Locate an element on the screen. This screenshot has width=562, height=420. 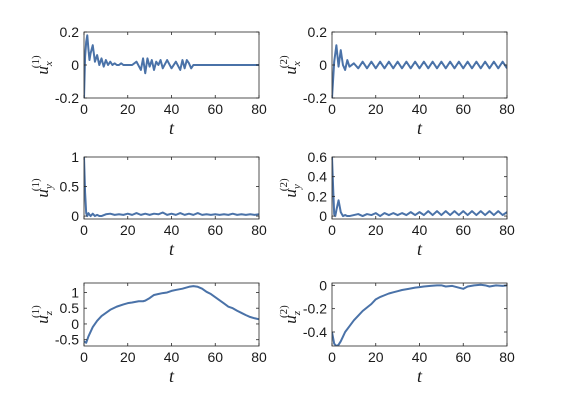
subplot-uz2: 0 20 40 60 80 -0.4 -0.2 0 t uz(2) is located at coordinates (396, 331).